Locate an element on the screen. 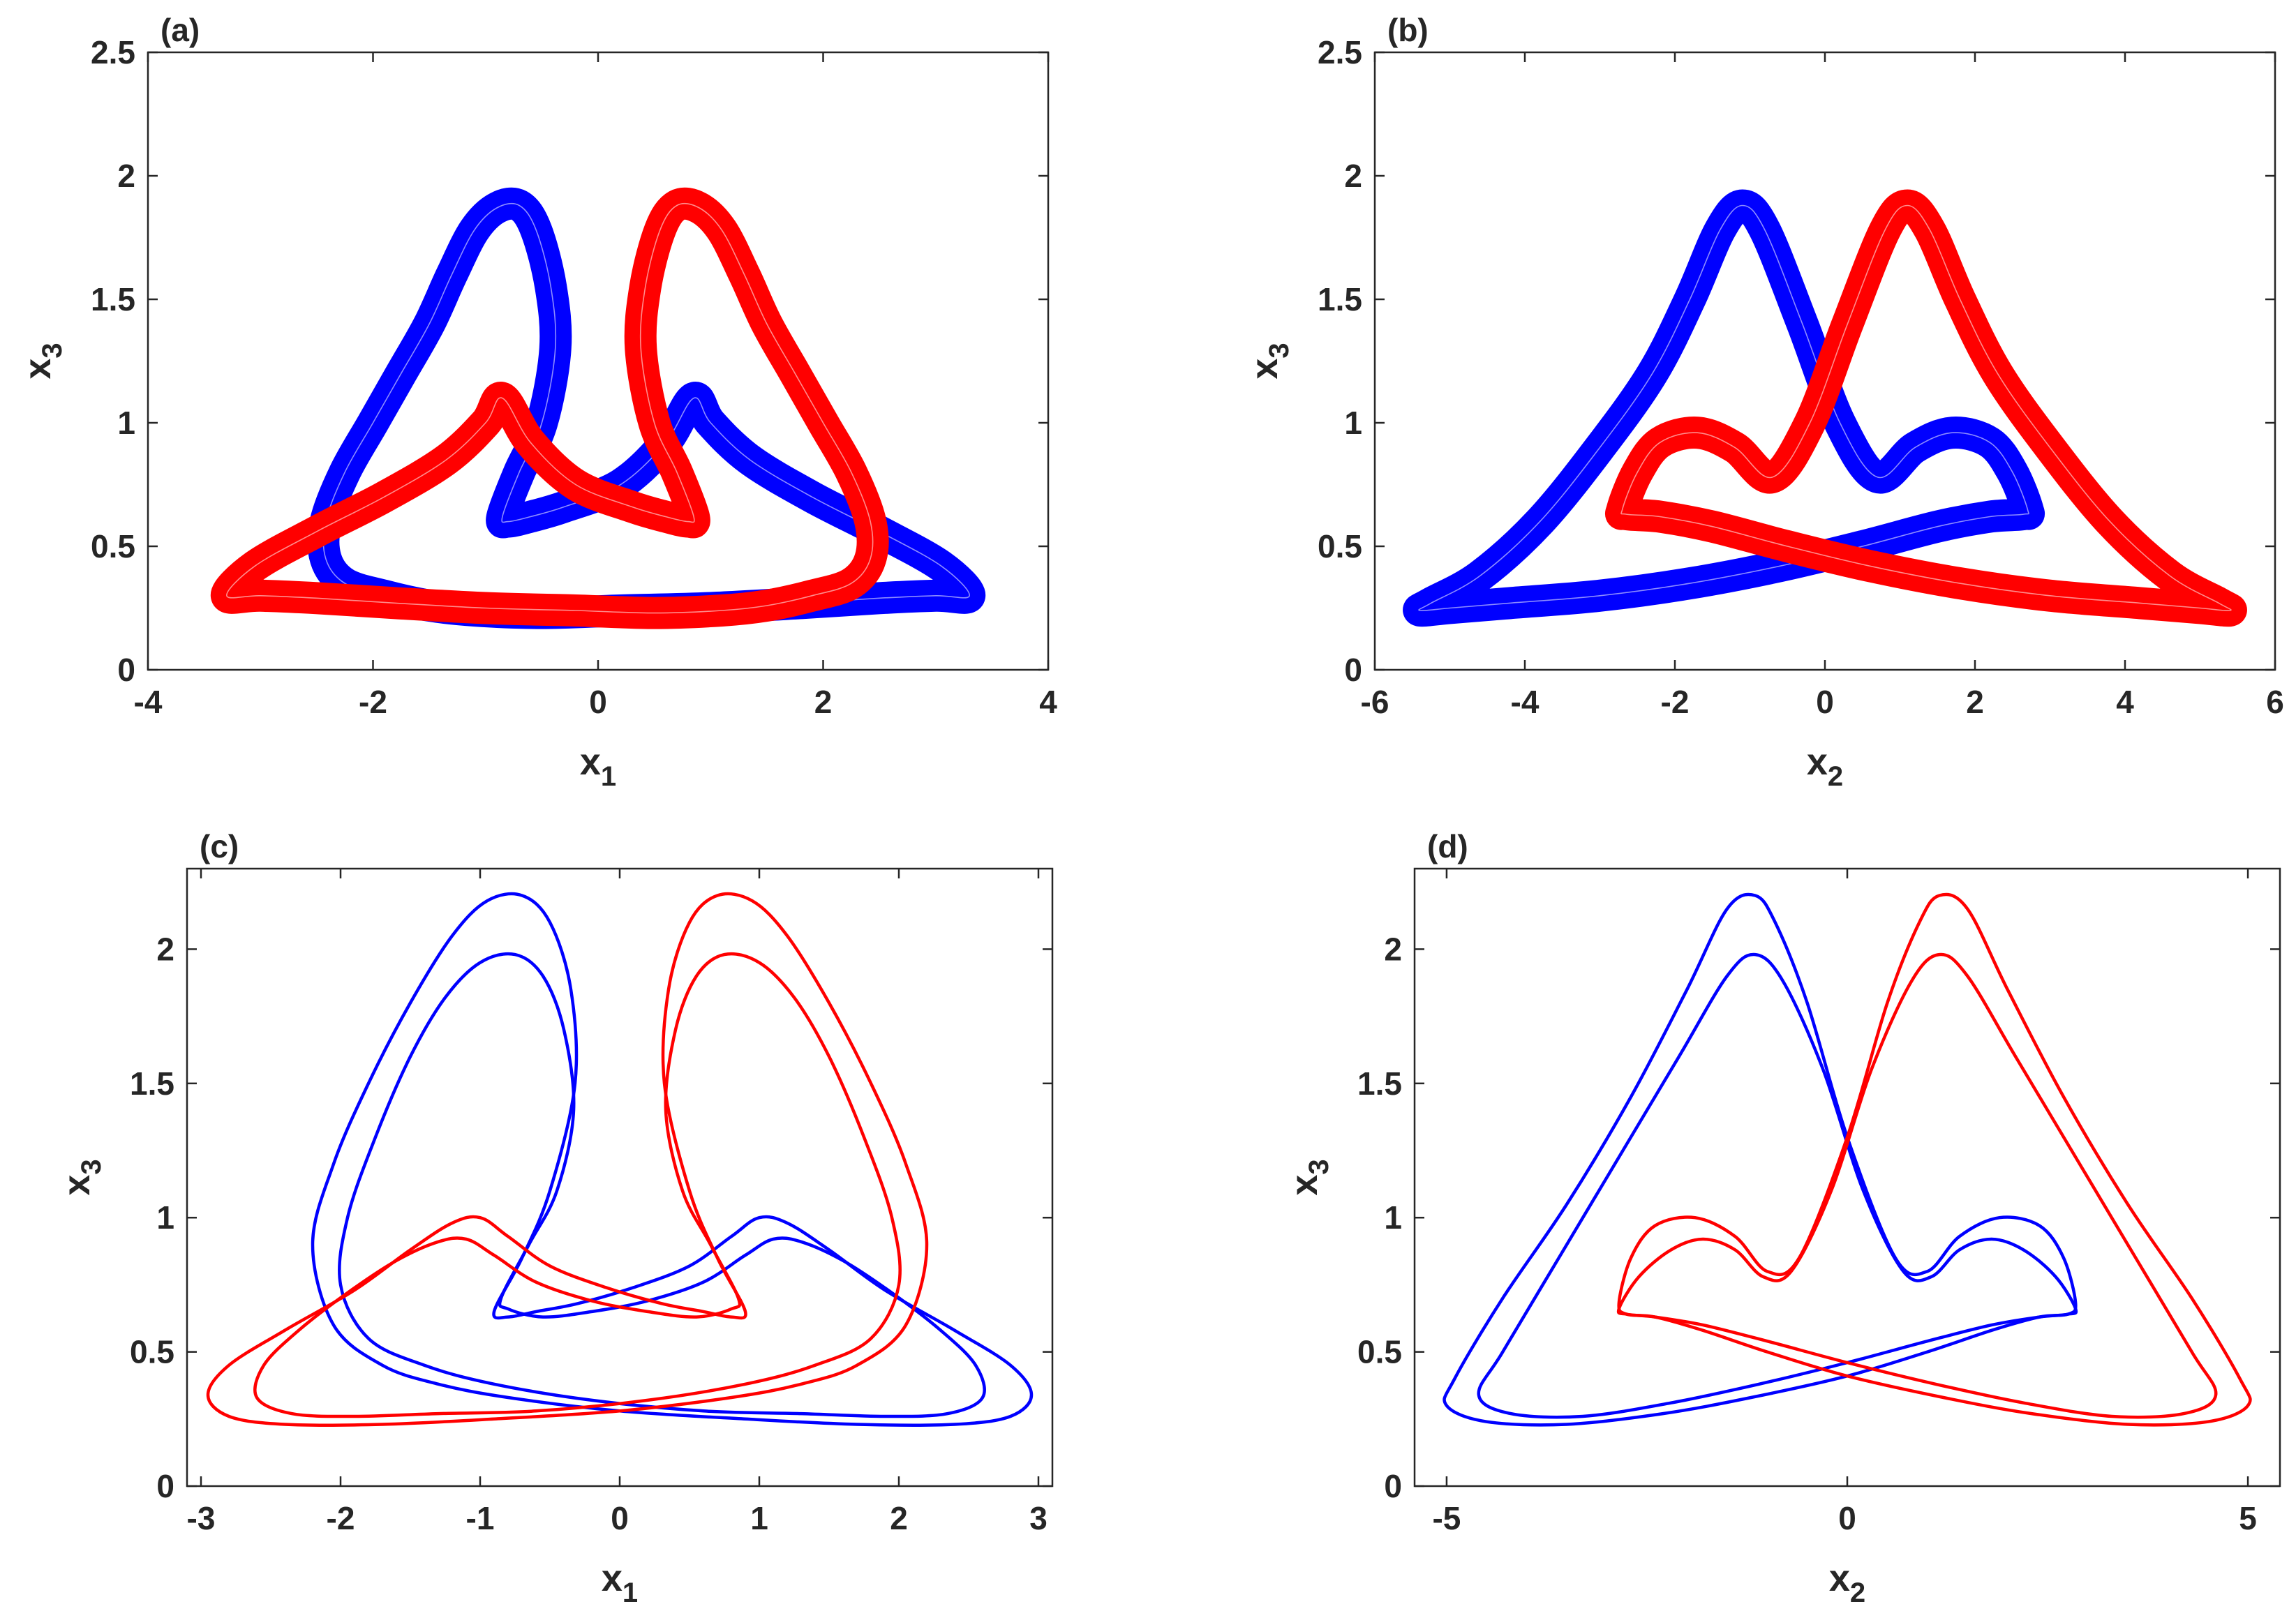 This screenshot has width=2296, height=1611. panel-label: (d) is located at coordinates (1447, 846).